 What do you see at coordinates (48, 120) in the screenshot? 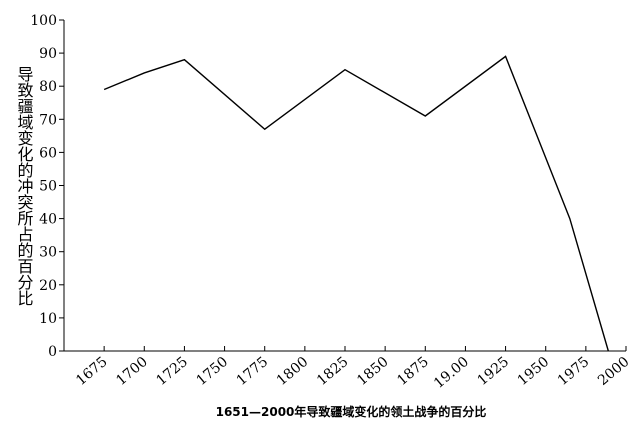
I see `y-tick-label: 70` at bounding box center [48, 120].